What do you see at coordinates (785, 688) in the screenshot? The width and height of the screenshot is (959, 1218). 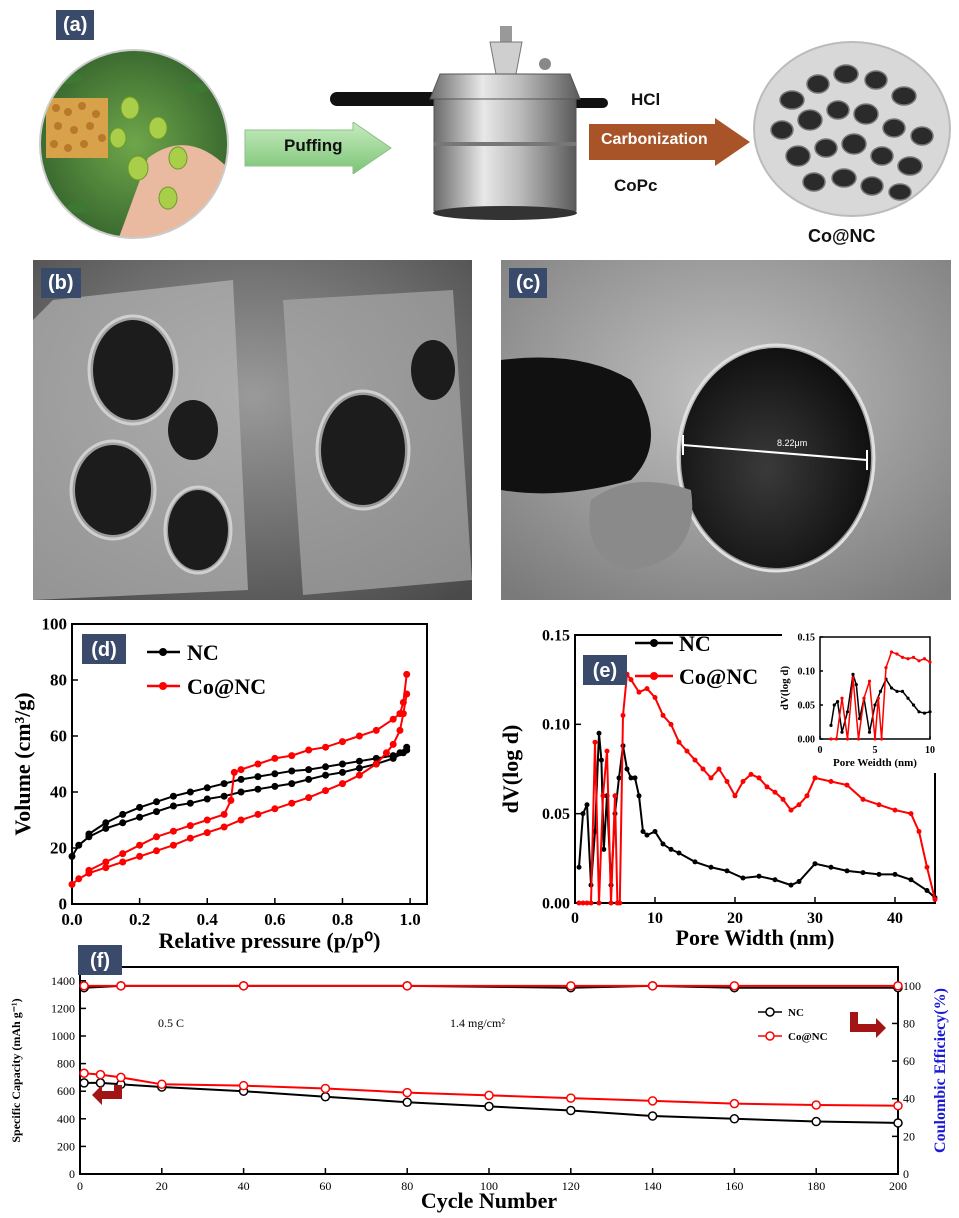 I see `inset-y-axis-title: dV(log d)` at bounding box center [785, 688].